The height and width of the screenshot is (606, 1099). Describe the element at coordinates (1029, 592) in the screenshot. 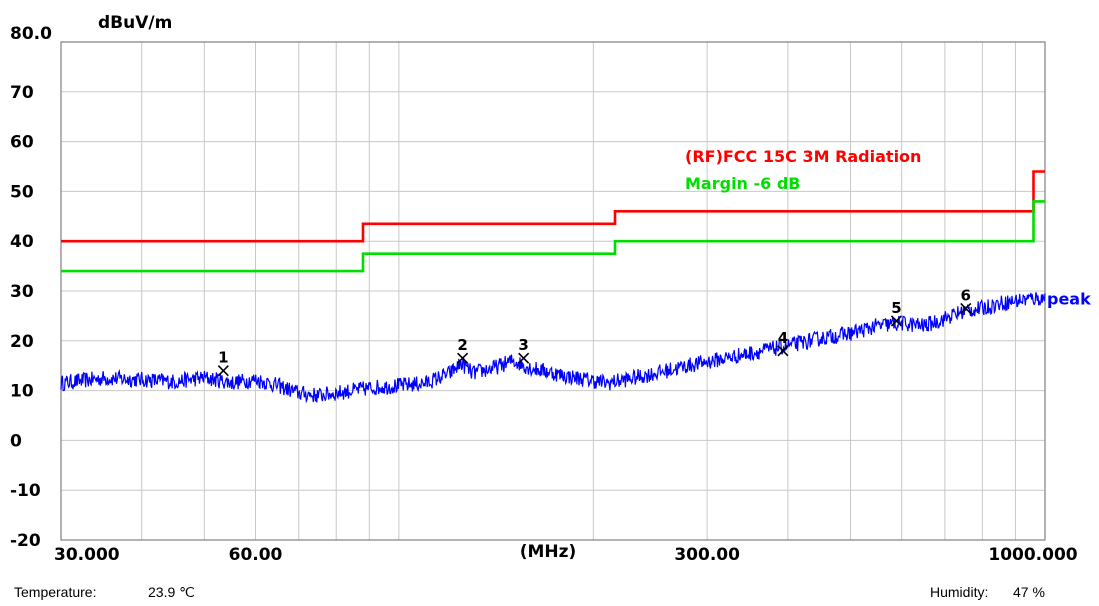

I see `humidity-value: 47 %` at that location.